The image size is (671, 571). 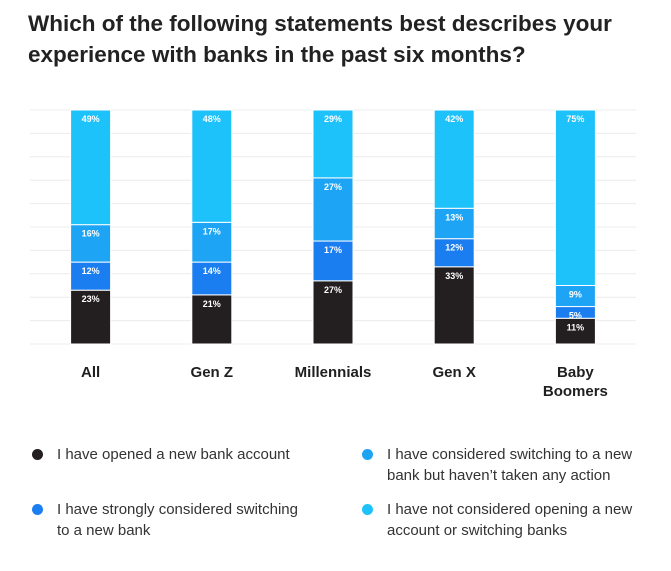 I want to click on data-label: 48%, so click(x=212, y=119).